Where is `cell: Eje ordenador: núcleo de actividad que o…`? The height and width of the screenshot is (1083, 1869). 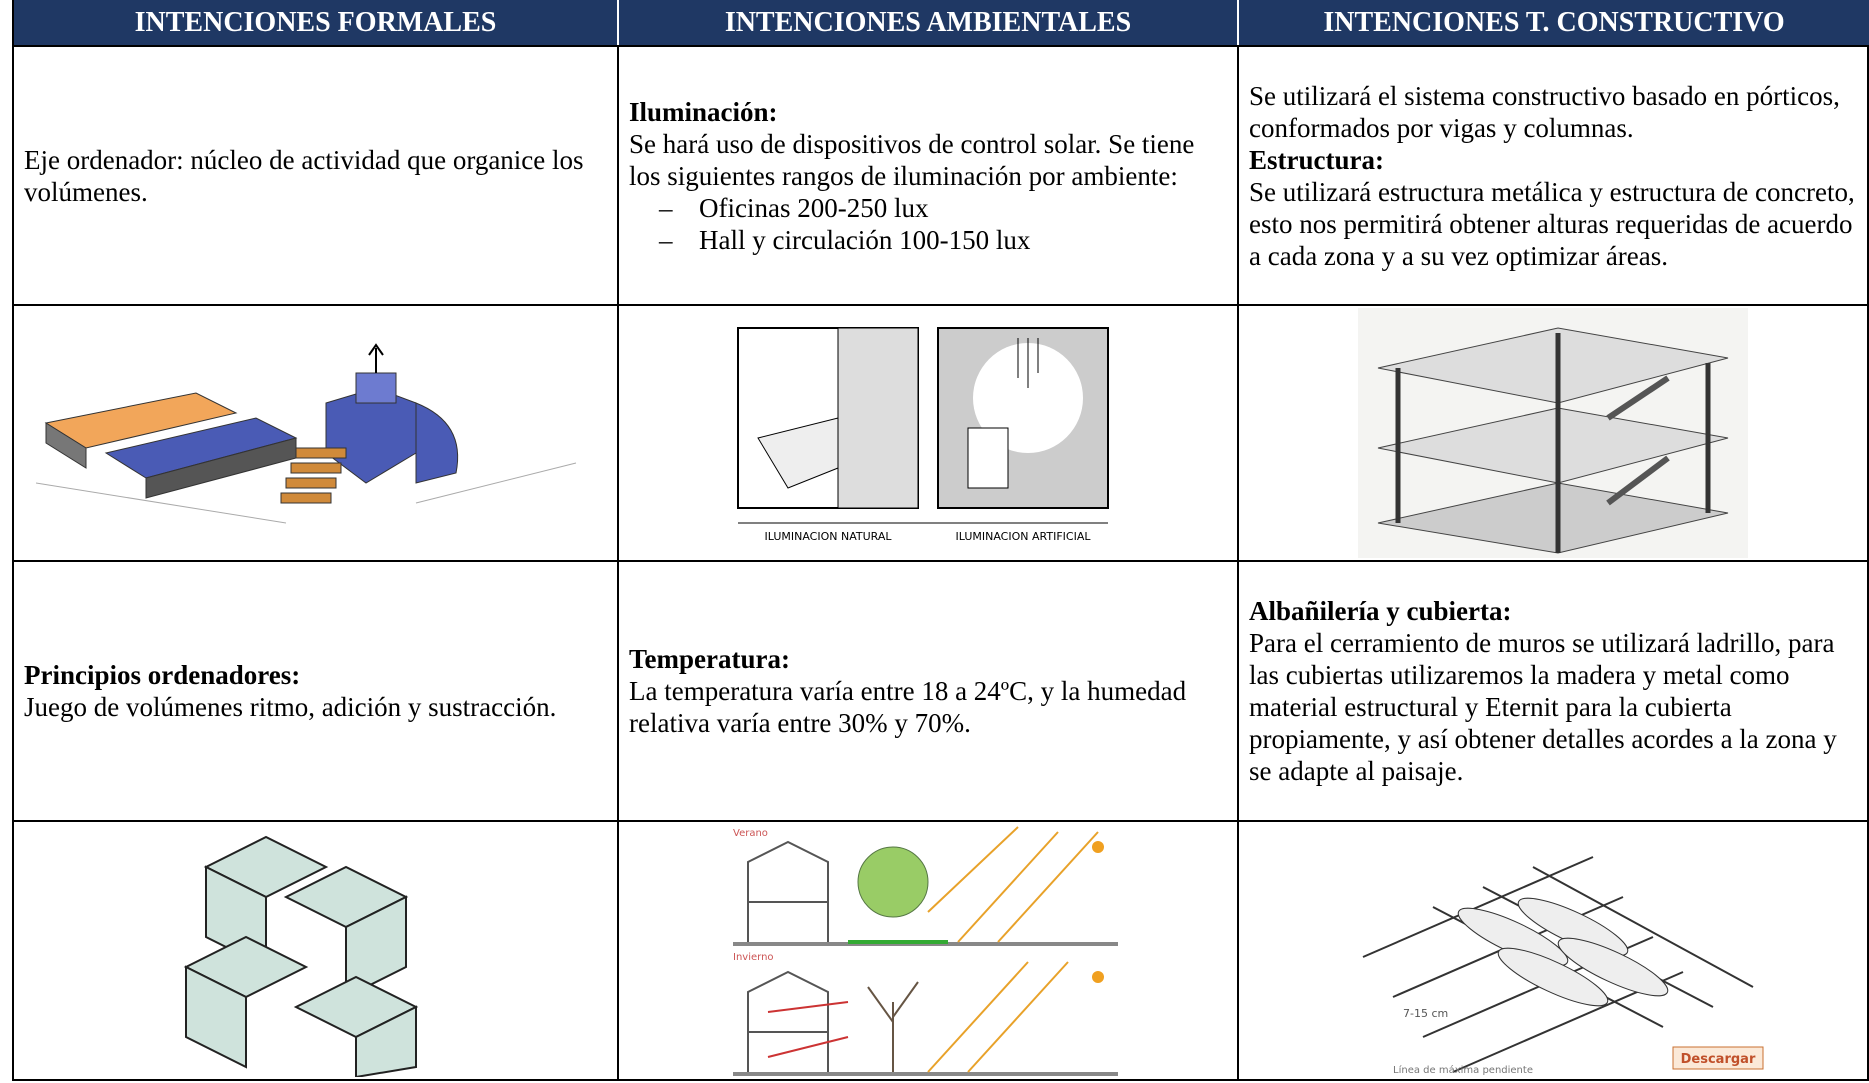 cell: Eje ordenador: núcleo de actividad que o… is located at coordinates (316, 174).